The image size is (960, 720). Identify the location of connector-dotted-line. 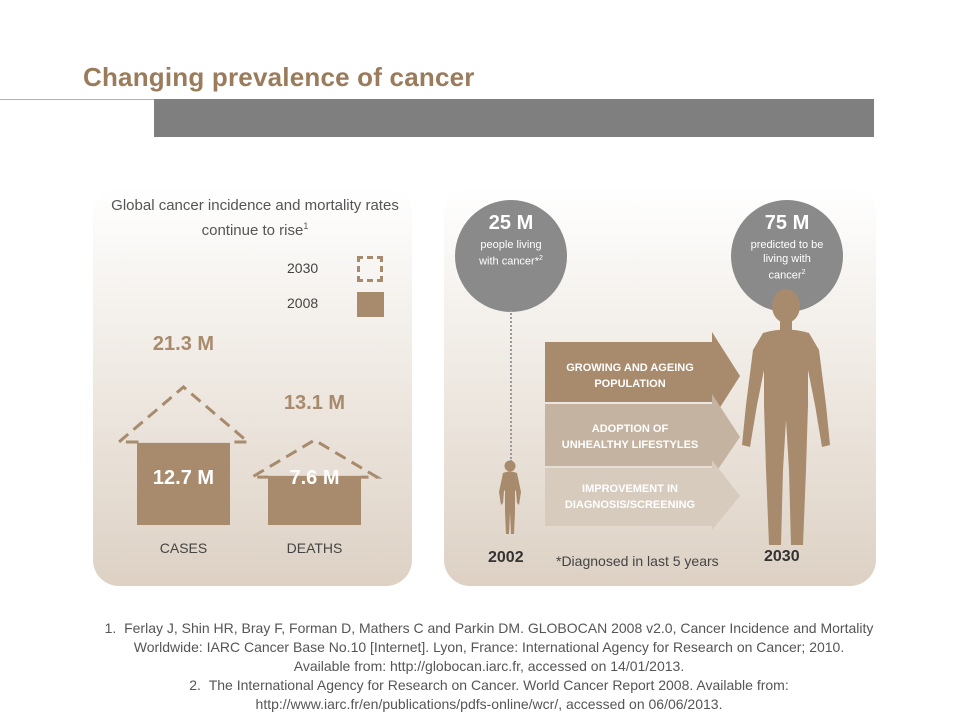
(511, 386).